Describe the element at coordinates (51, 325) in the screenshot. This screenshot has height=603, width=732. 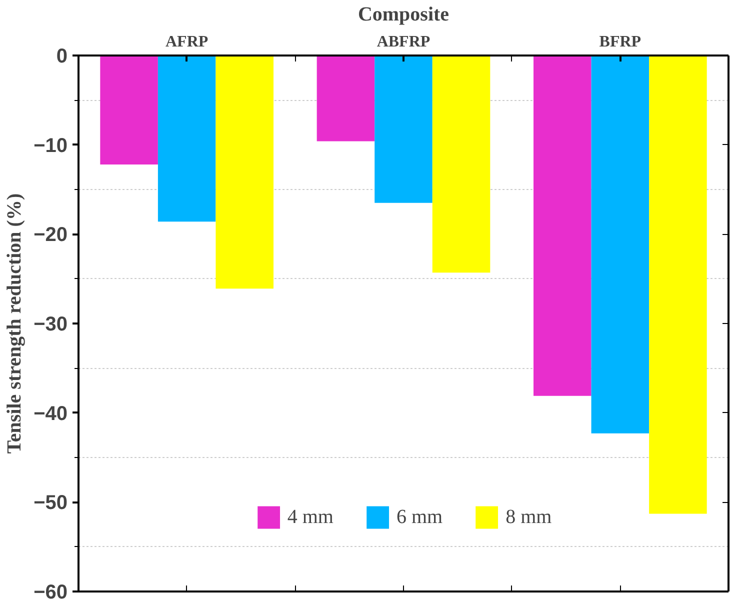
I see `y-tick-label: −30` at that location.